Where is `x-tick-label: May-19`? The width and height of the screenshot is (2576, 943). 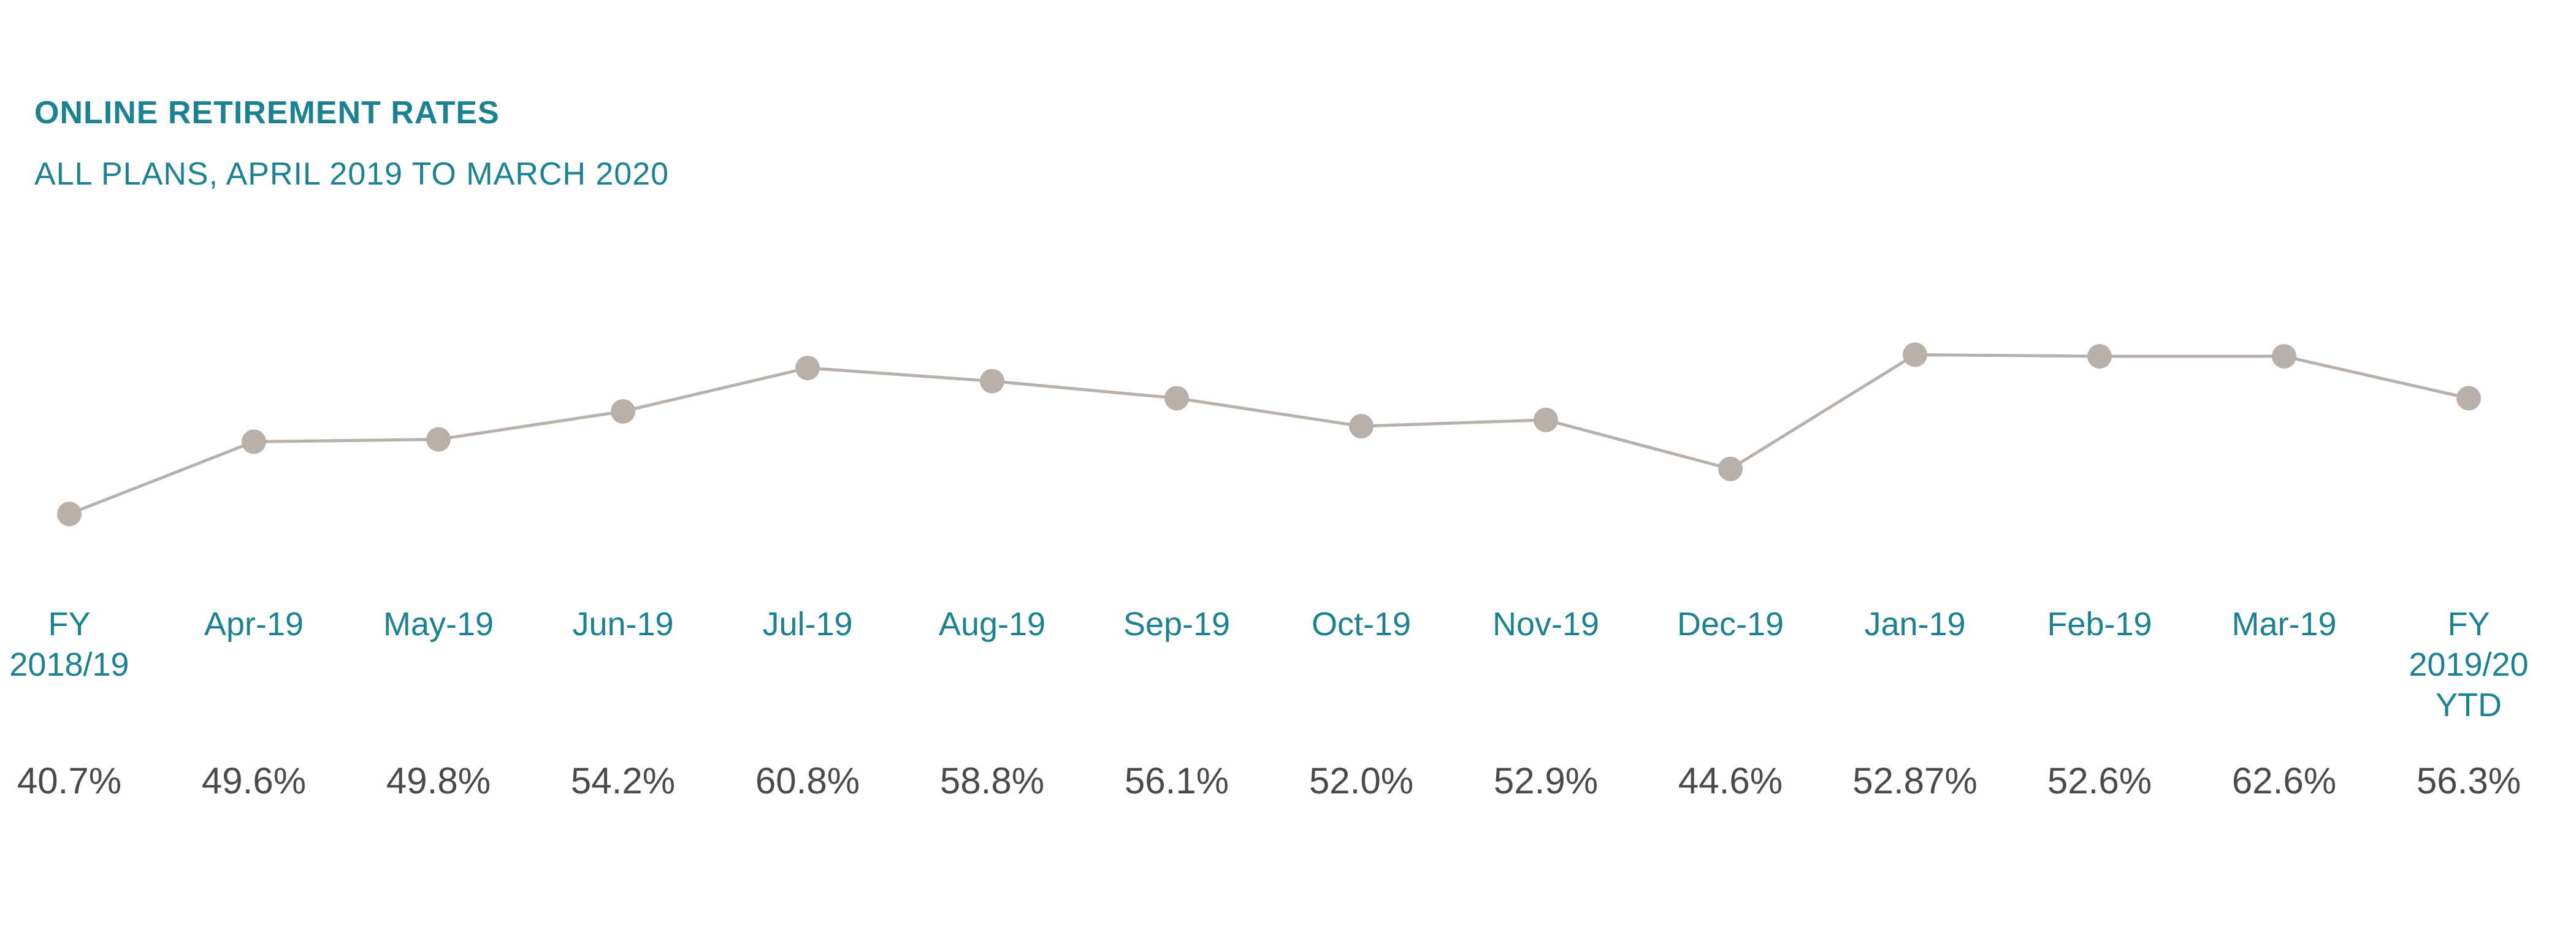
x-tick-label: May-19 is located at coordinates (438, 624).